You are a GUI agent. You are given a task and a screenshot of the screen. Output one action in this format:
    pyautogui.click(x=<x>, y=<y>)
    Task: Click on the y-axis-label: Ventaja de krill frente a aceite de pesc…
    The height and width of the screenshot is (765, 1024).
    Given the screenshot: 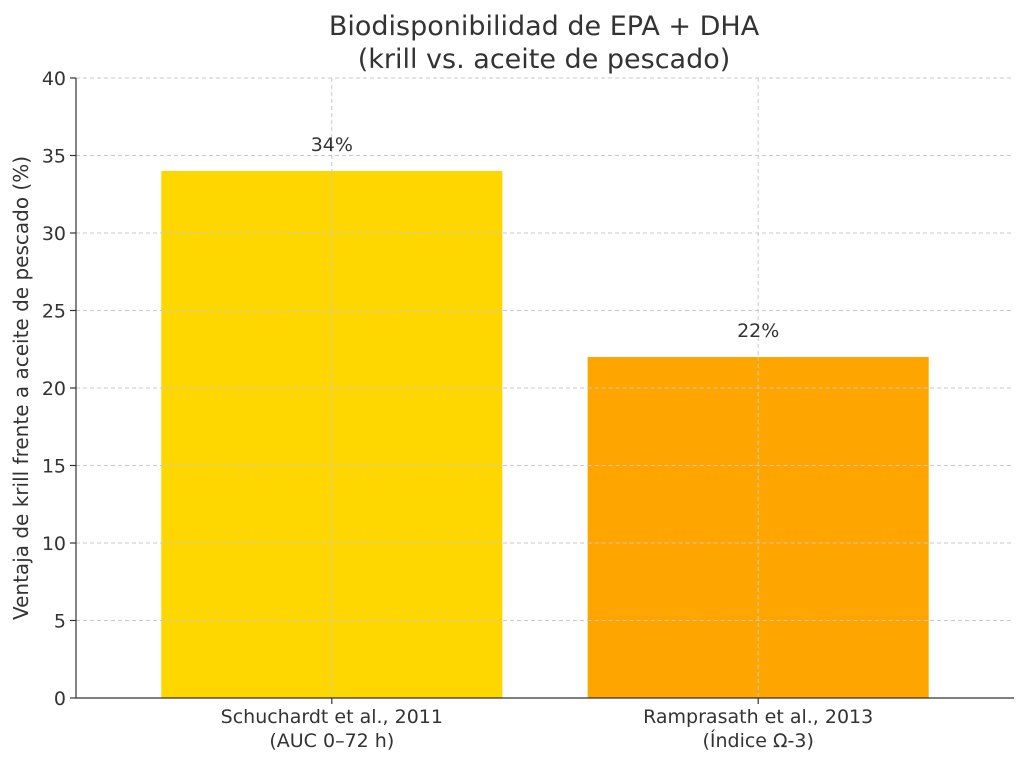 What is the action you would take?
    pyautogui.click(x=21, y=388)
    